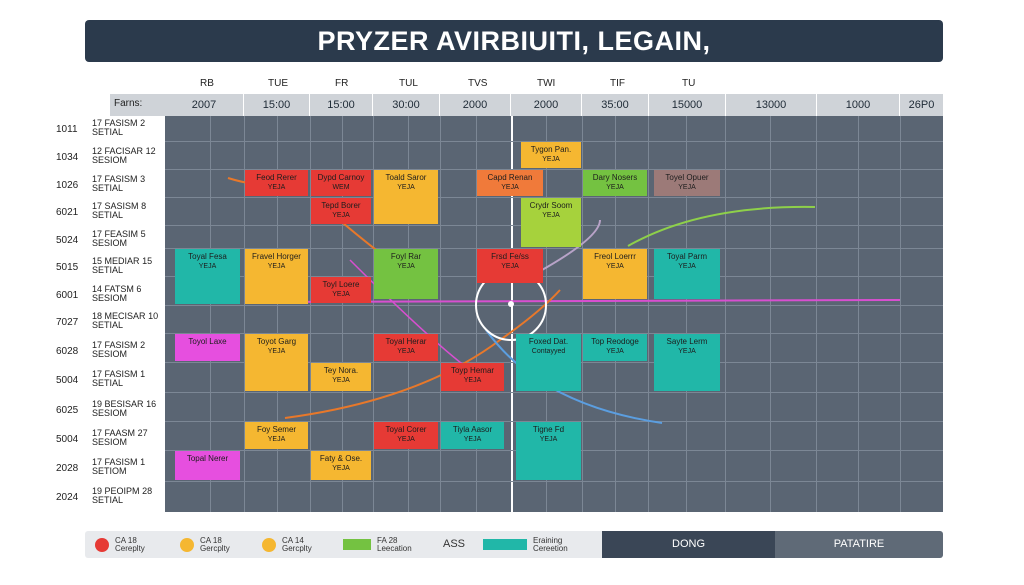 The width and height of the screenshot is (1024, 585). I want to click on row-label: 5004 17 FAASM 27 SESIOM, so click(109, 441).